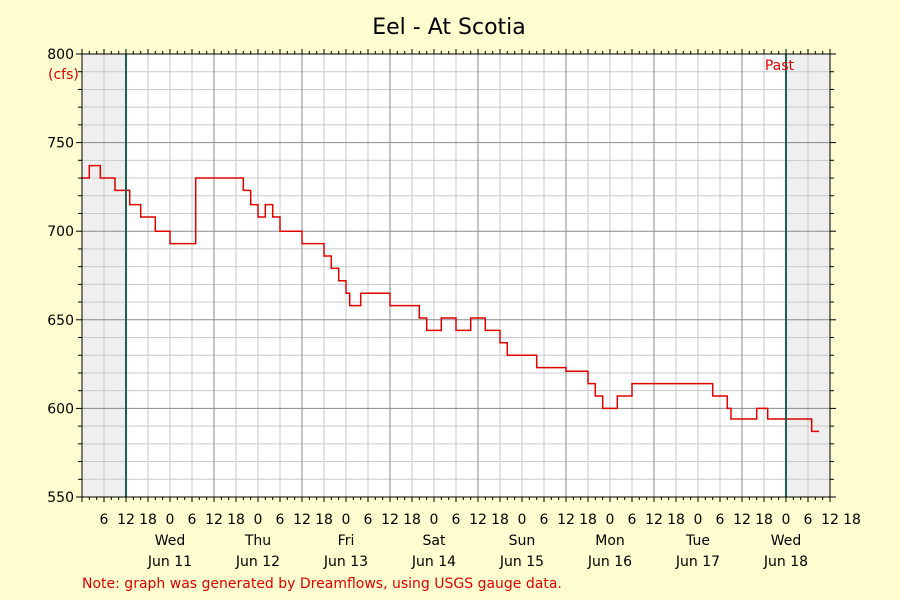 Image resolution: width=900 pixels, height=600 pixels. Describe the element at coordinates (609, 562) in the screenshot. I see `date-label: Jun 16` at that location.